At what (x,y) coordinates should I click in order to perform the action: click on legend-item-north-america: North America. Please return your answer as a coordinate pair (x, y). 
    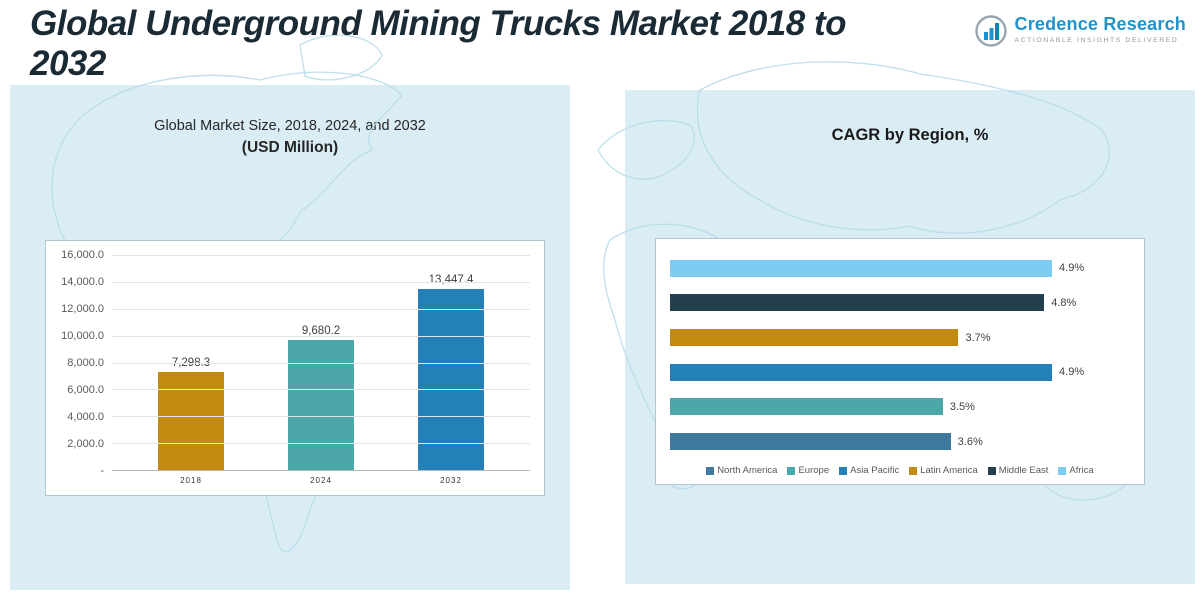
    Looking at the image, I should click on (741, 470).